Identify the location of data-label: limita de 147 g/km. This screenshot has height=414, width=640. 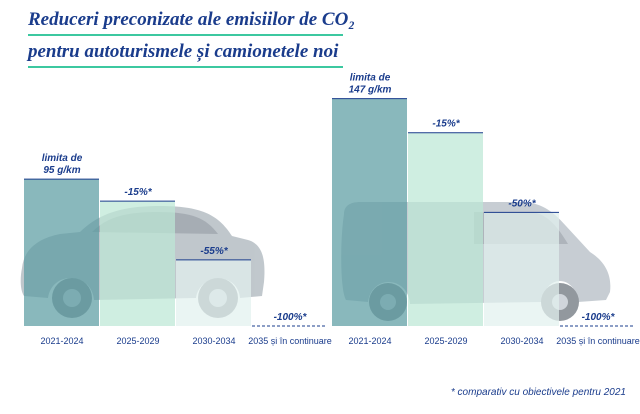
(370, 84).